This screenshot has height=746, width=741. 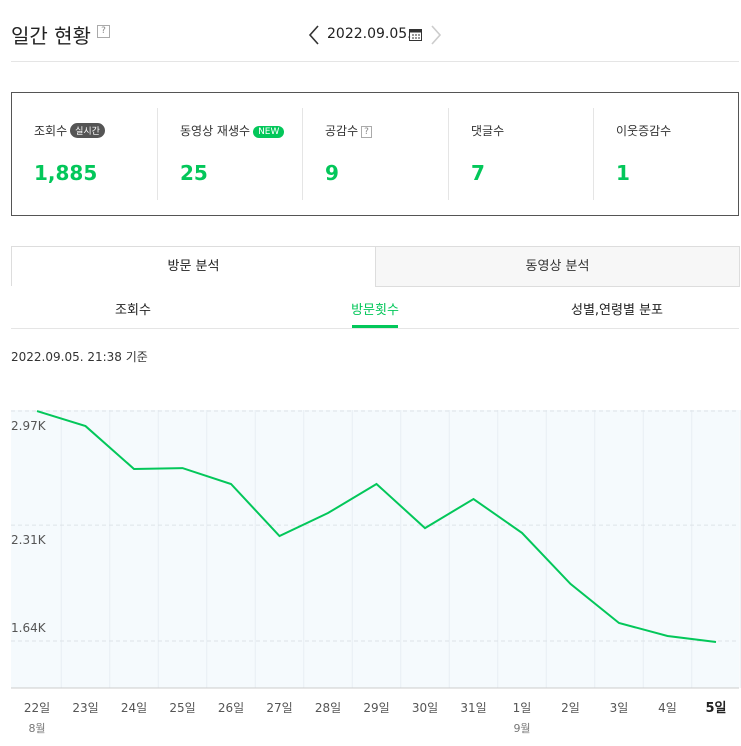 I want to click on next-arrow, so click(x=436, y=35).